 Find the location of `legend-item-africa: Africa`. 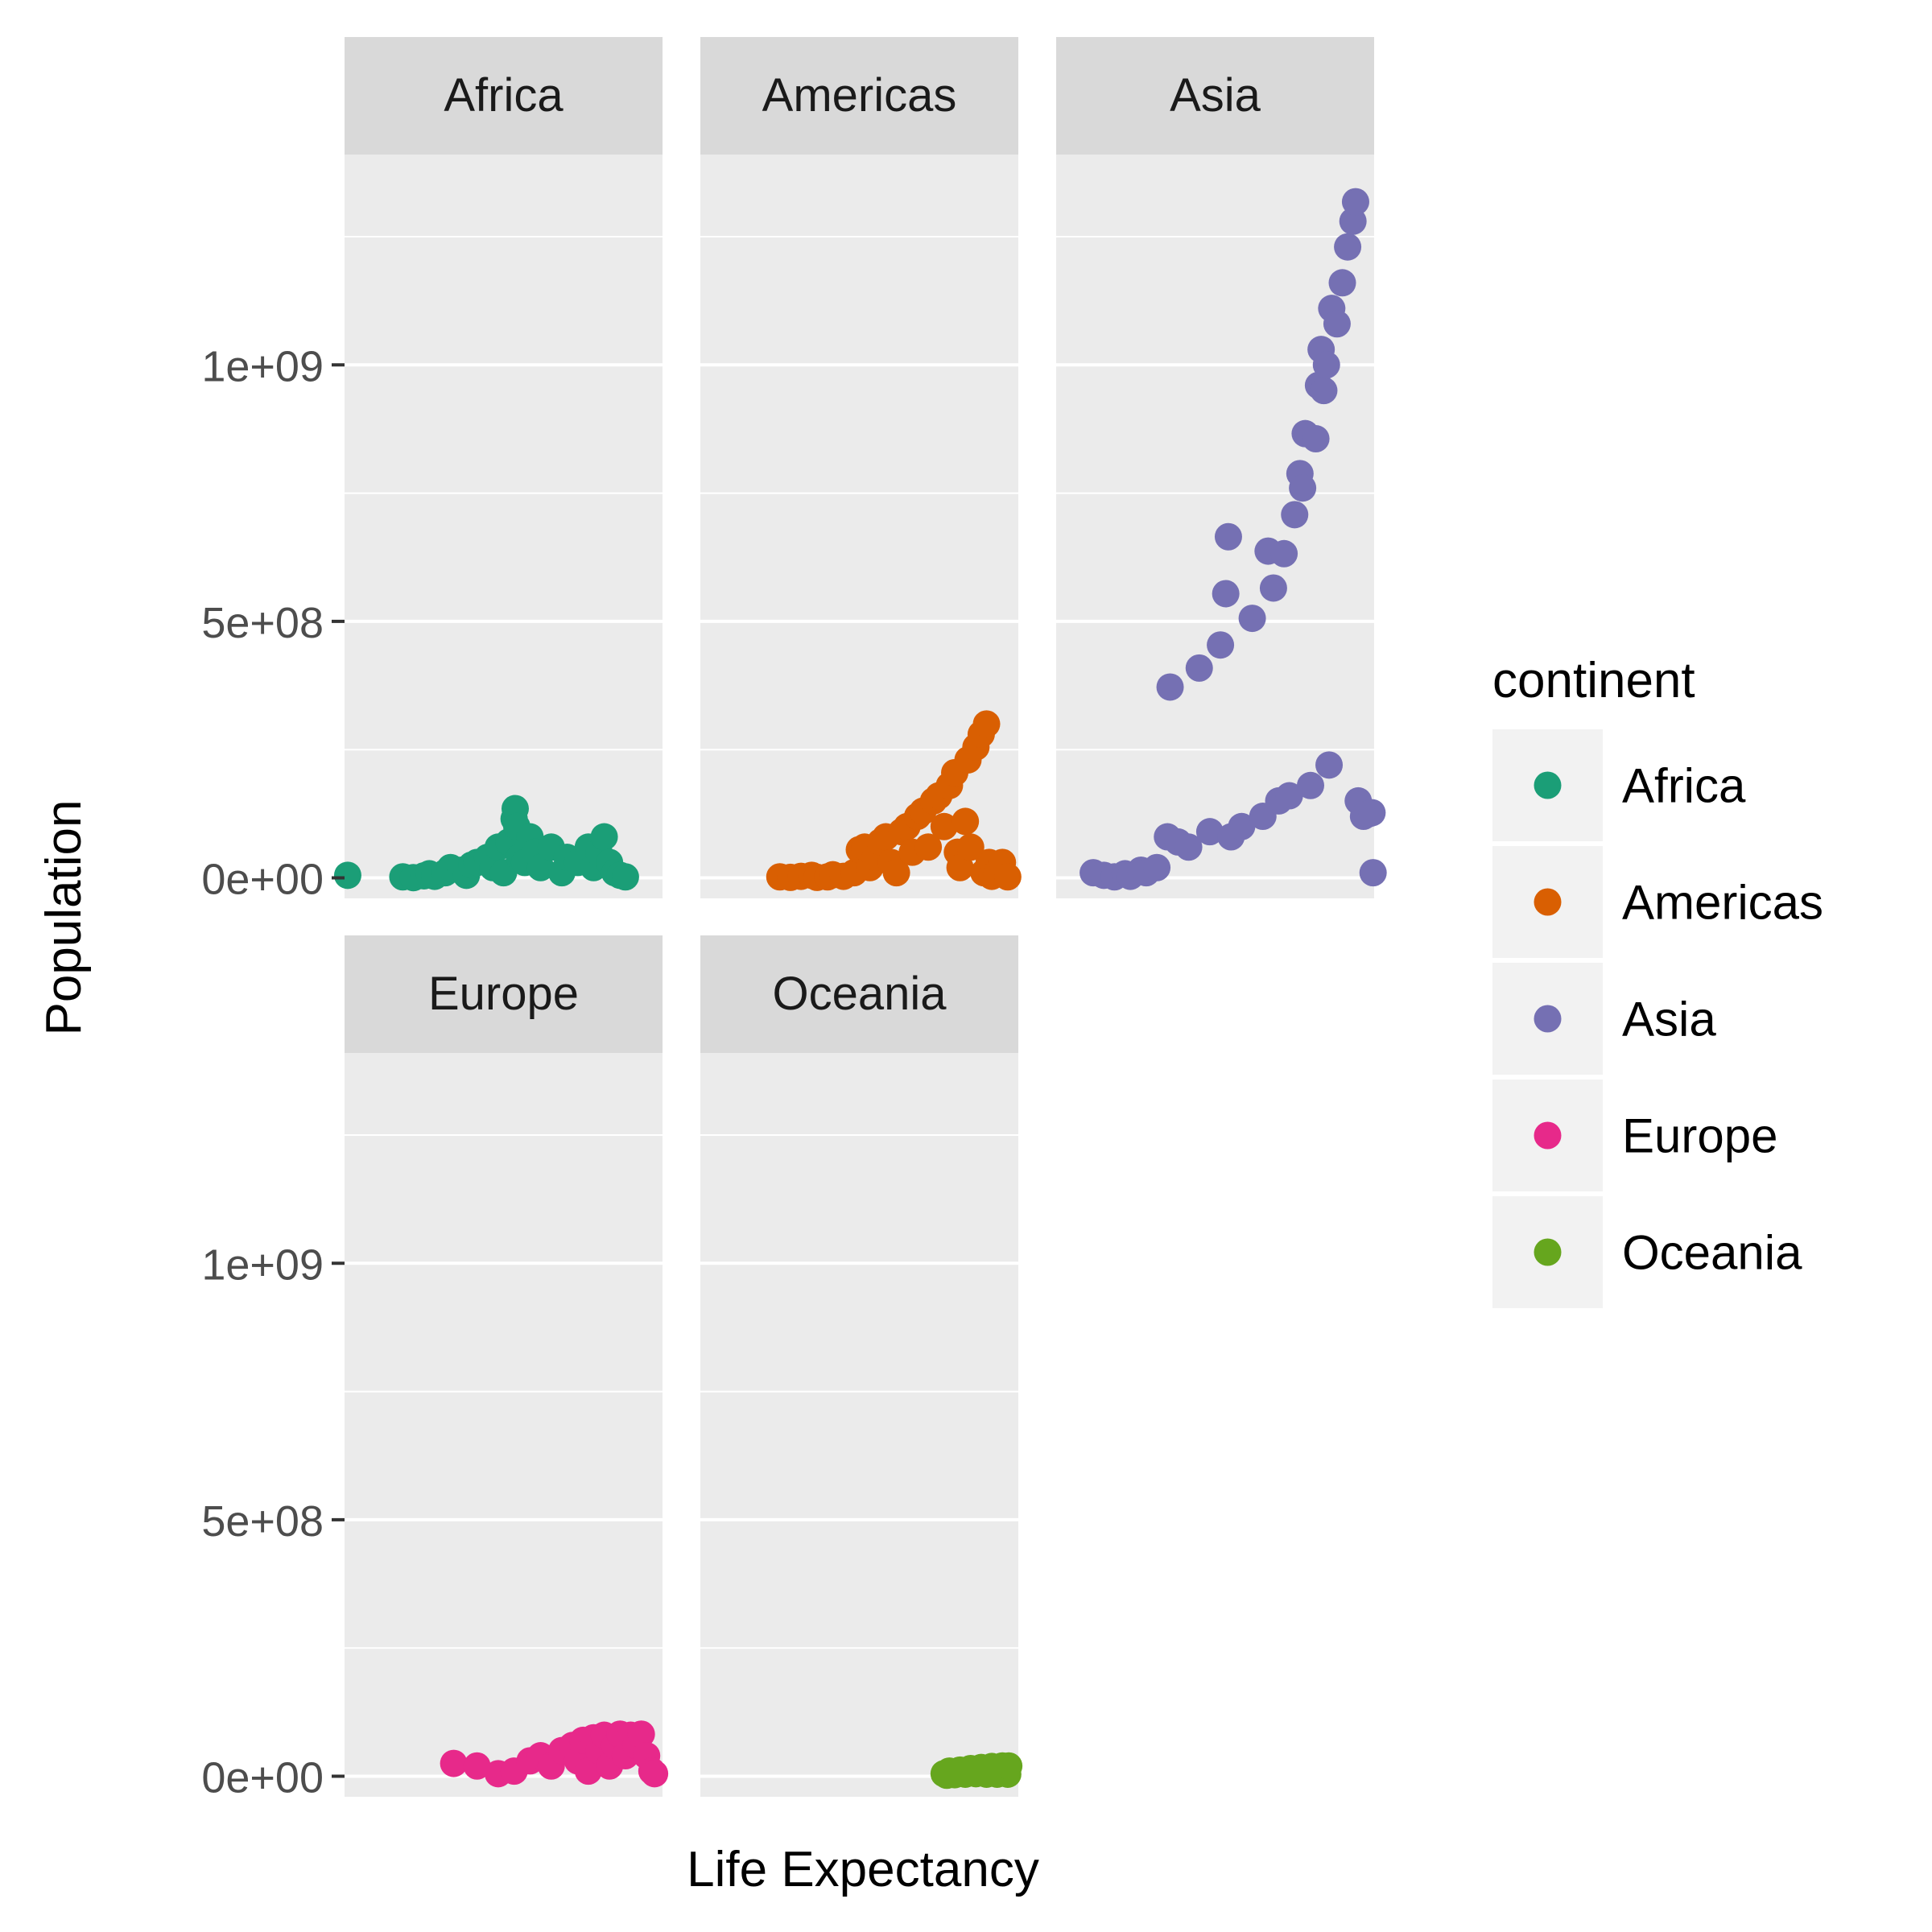

legend-item-africa: Africa is located at coordinates (1619, 785).